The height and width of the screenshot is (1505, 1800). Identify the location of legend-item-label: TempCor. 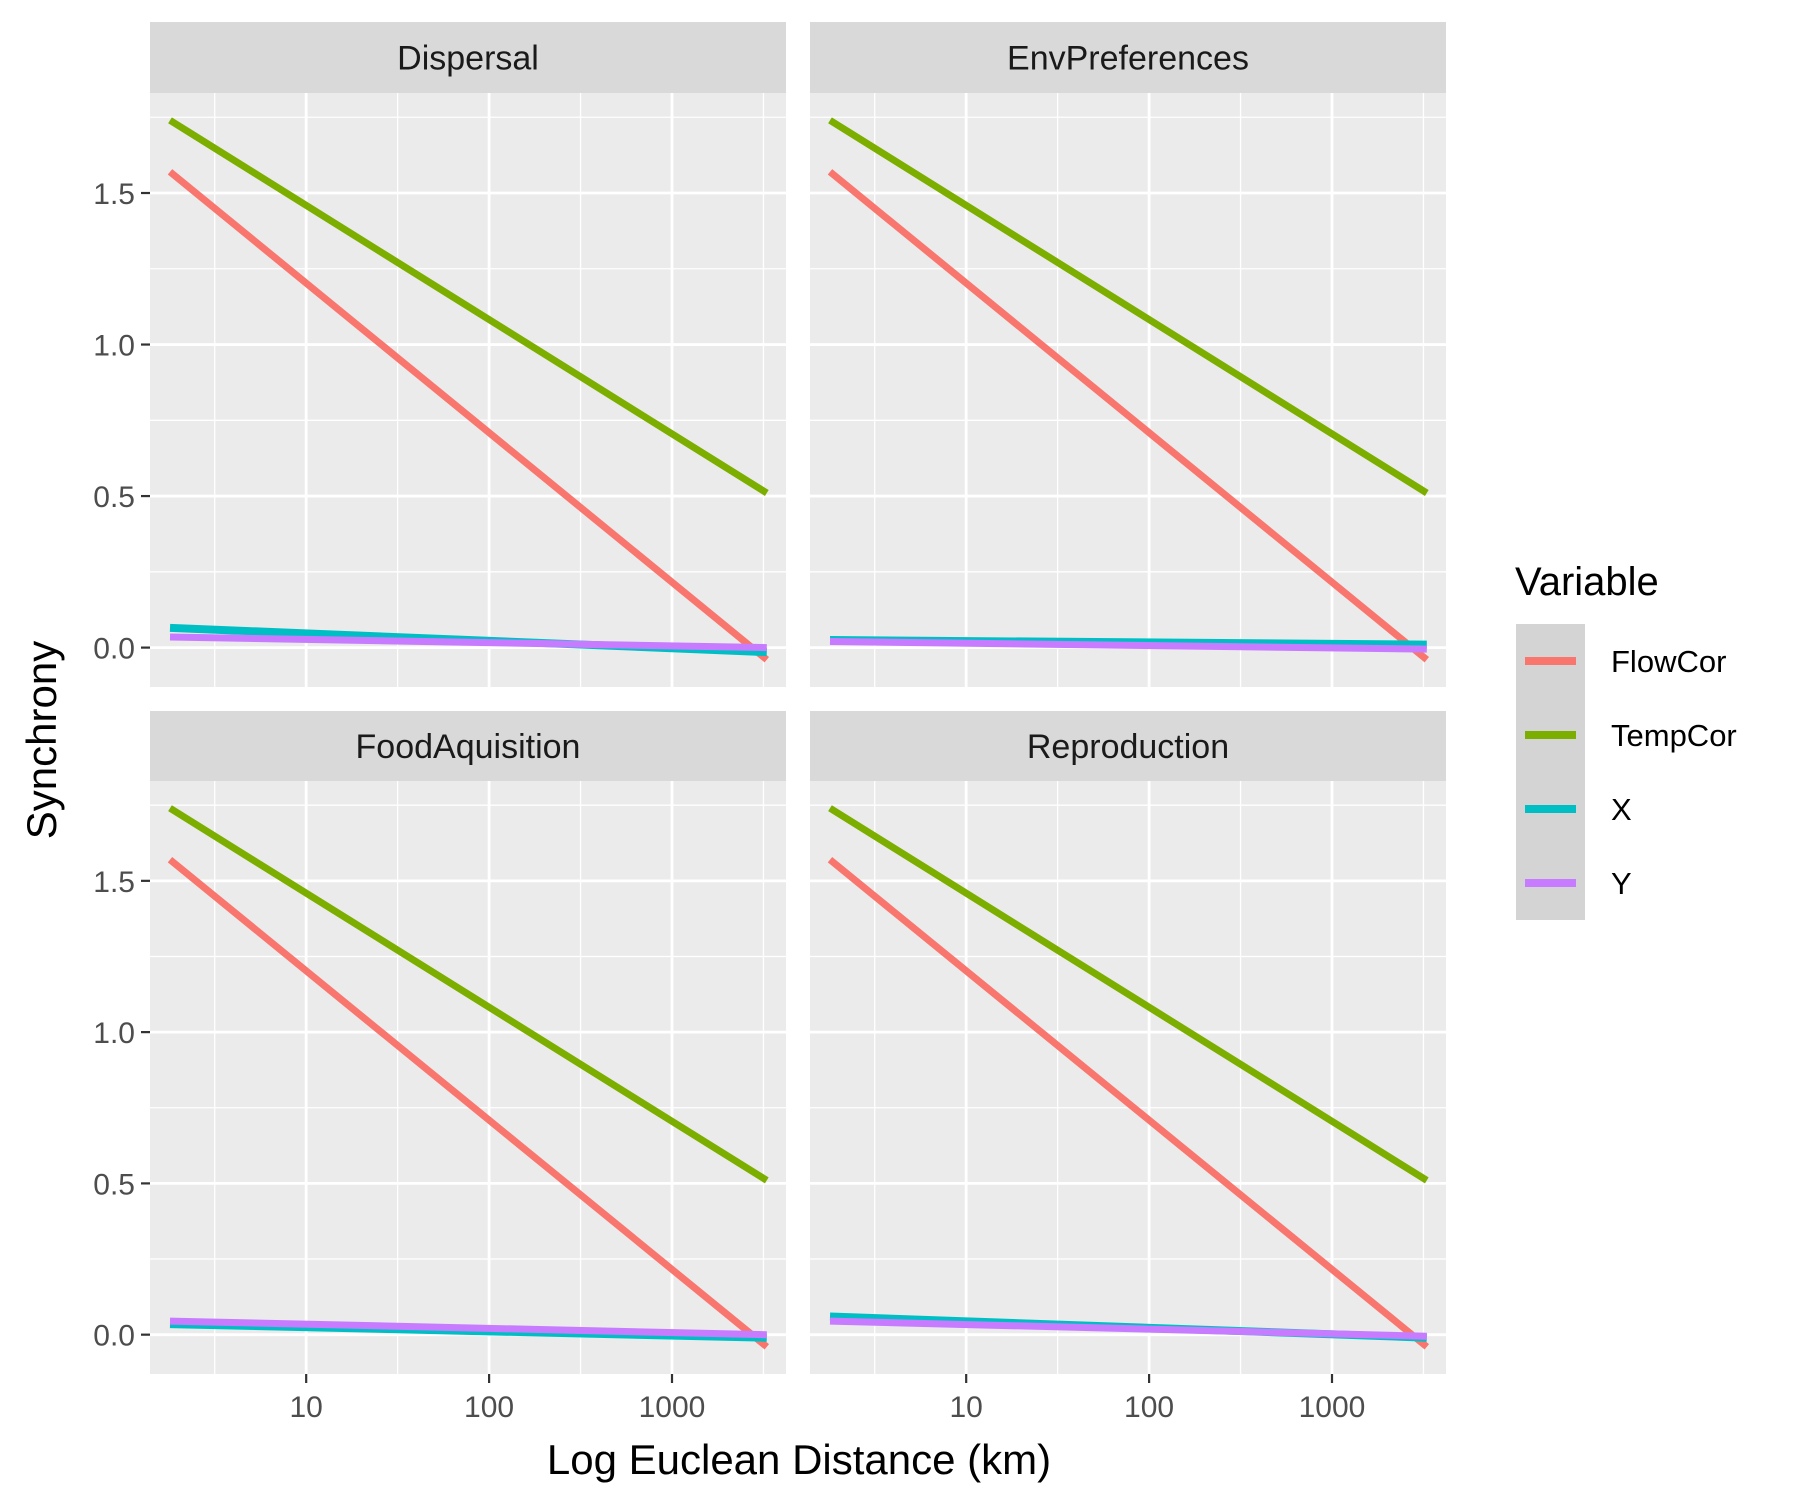
(1674, 735).